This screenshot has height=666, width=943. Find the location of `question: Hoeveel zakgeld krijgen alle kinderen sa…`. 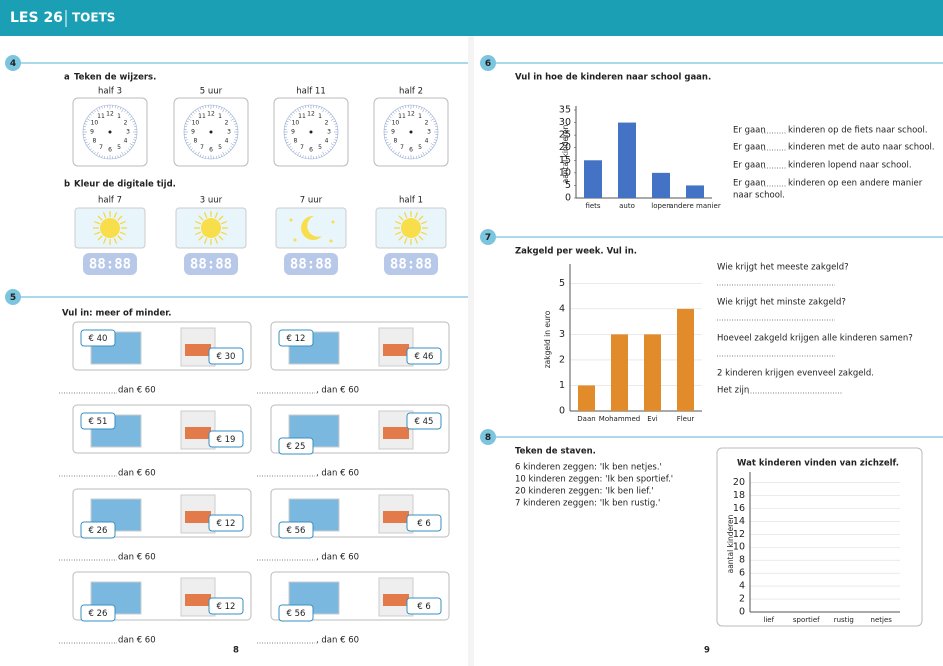

question: Hoeveel zakgeld krijgen alle kinderen sa… is located at coordinates (815, 339).